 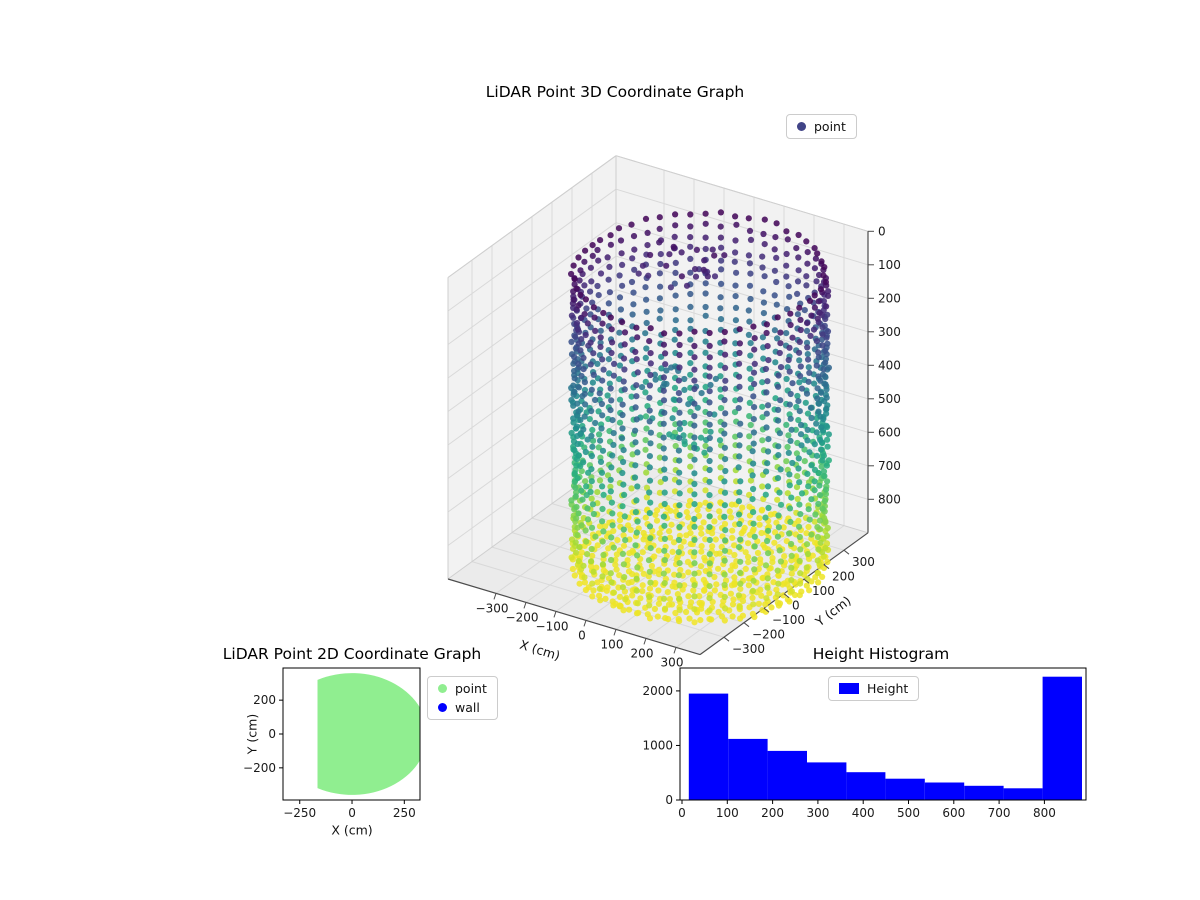 What do you see at coordinates (730, 577) in the screenshot?
I see `grid-line` at bounding box center [730, 577].